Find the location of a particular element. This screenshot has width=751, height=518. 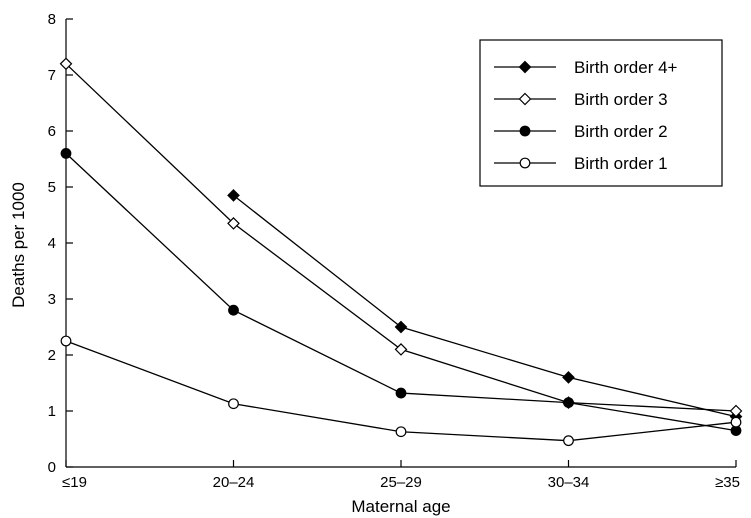

x-axis: ≤19 20–24 25–29 30–34 ≥35 is located at coordinates (401, 475).